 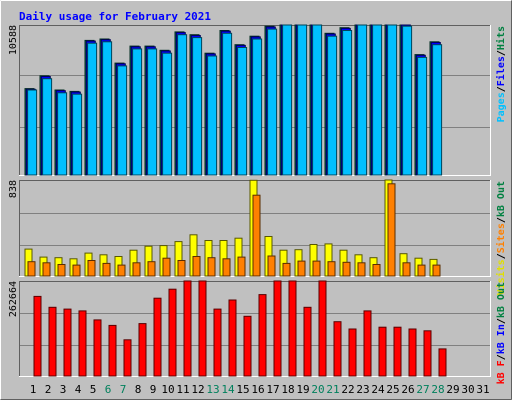 I want to click on x-tick-label: 19, so click(x=302, y=389).